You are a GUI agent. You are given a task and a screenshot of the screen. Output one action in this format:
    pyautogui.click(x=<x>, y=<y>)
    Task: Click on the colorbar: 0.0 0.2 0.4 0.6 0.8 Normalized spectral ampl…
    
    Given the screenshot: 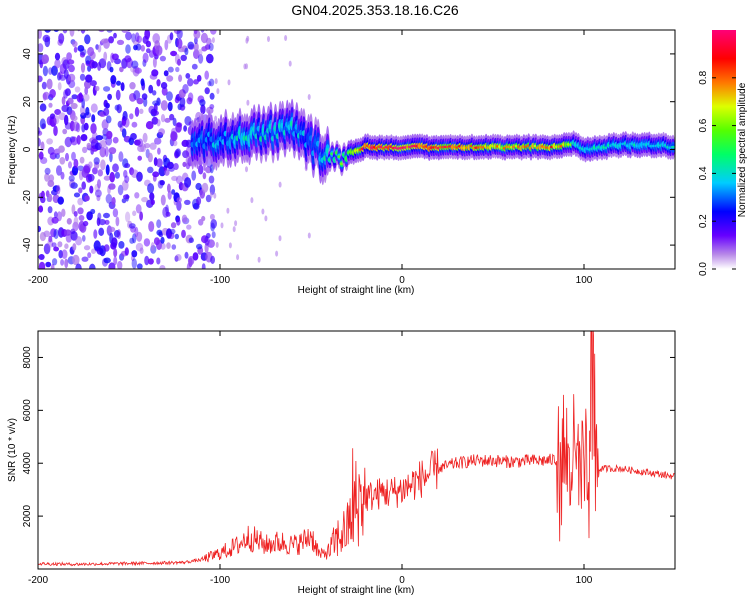 What is the action you would take?
    pyautogui.click(x=723, y=153)
    